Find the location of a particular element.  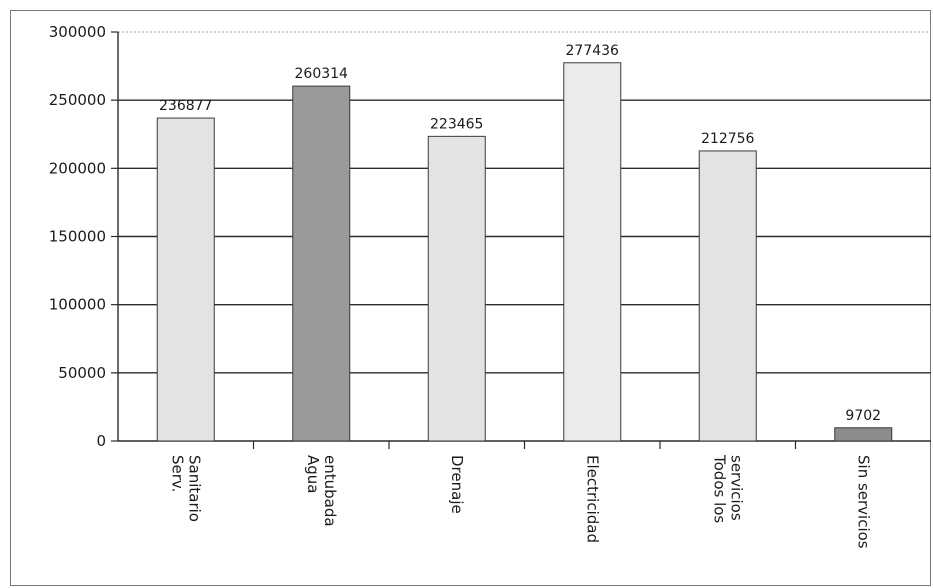

y-tick-label: 200000 is located at coordinates (77, 168).